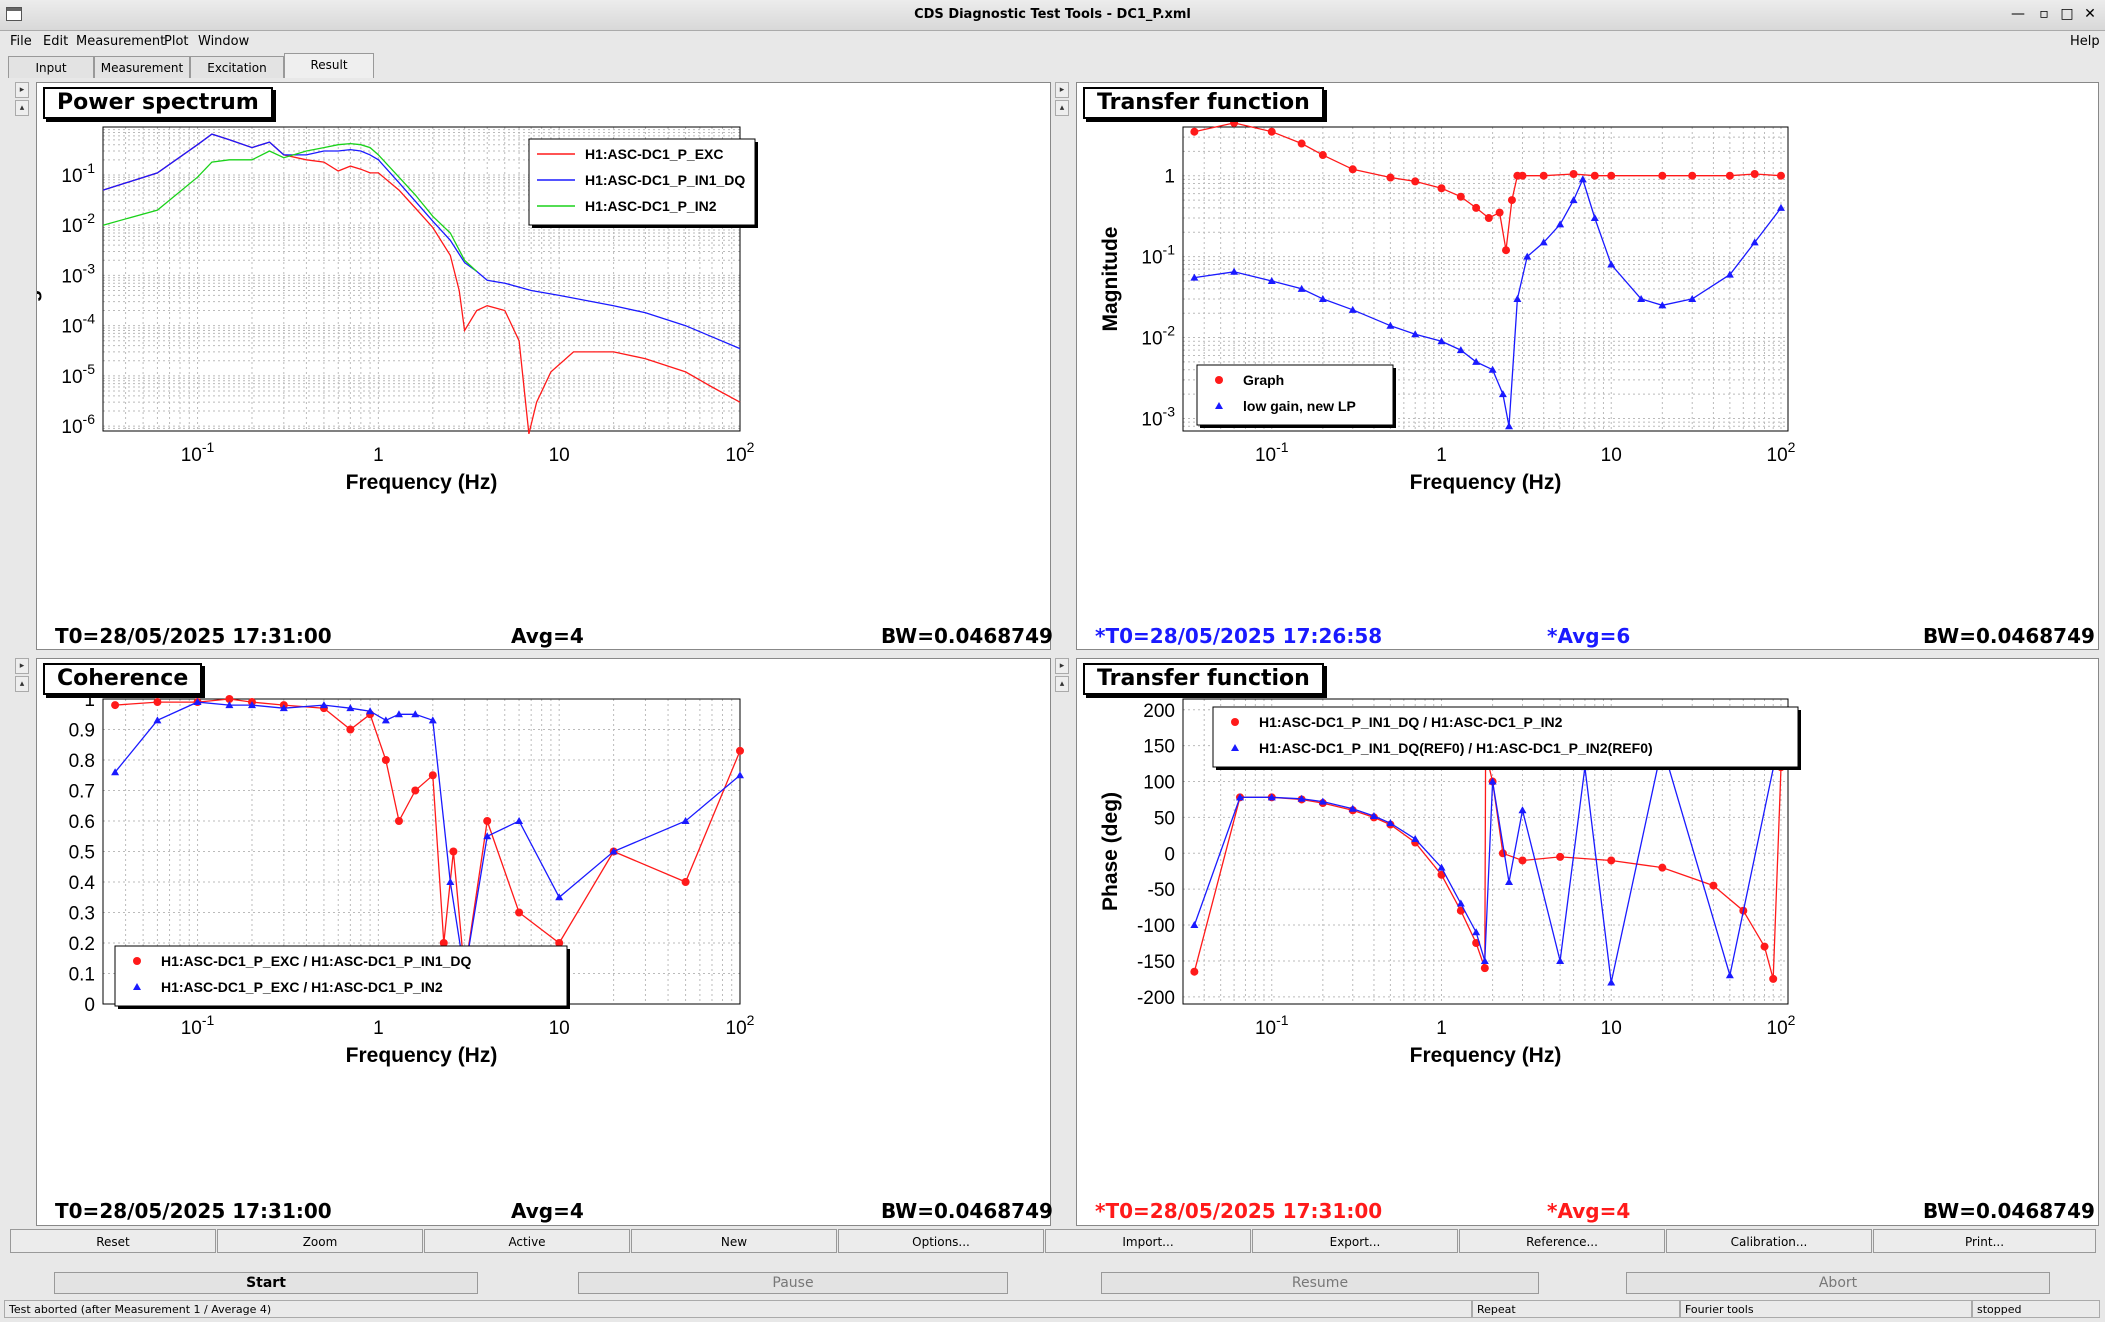  What do you see at coordinates (51, 67) in the screenshot?
I see `tab-input: Input` at bounding box center [51, 67].